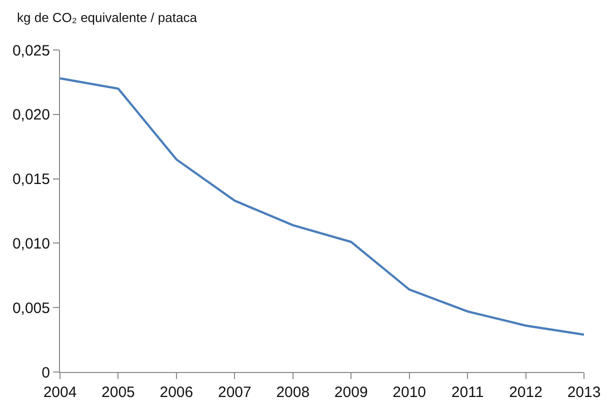 The width and height of the screenshot is (613, 413). Describe the element at coordinates (31, 179) in the screenshot. I see `y-tick-label: 0,015` at that location.